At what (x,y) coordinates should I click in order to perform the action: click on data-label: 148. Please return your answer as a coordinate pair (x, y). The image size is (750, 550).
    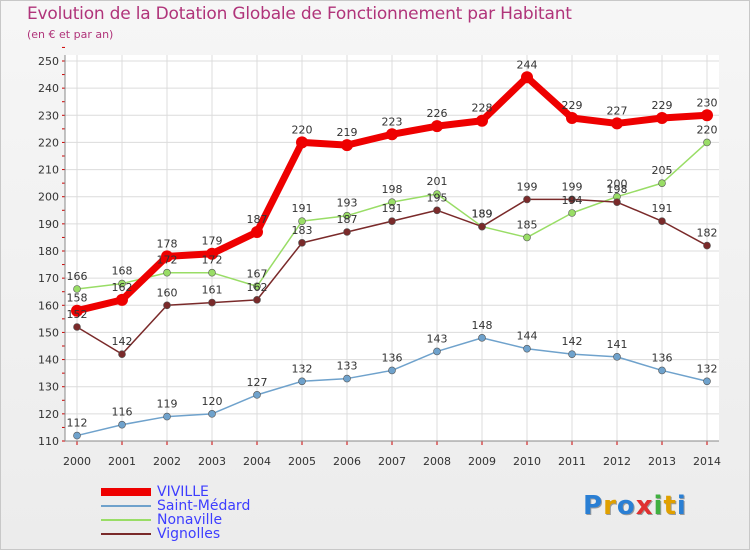
    Looking at the image, I should click on (482, 325).